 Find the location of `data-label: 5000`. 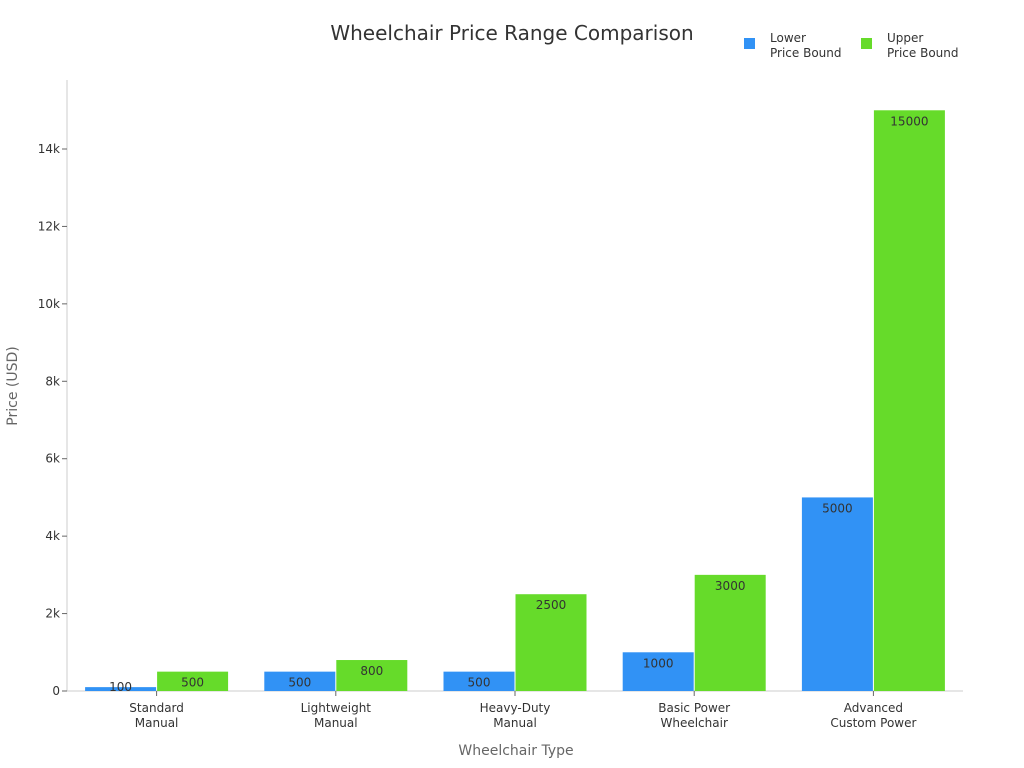

data-label: 5000 is located at coordinates (837, 508).